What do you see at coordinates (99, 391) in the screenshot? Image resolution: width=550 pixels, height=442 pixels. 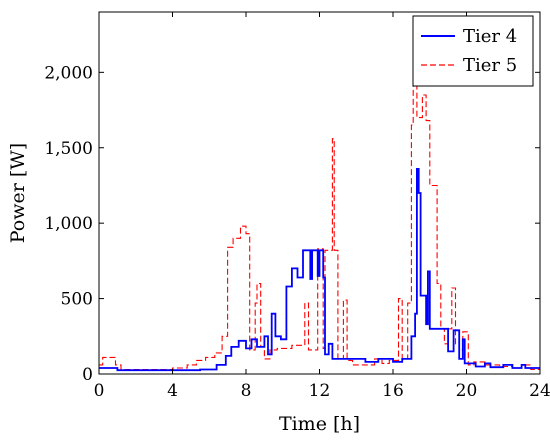 I see `x-tick-label: 0` at bounding box center [99, 391].